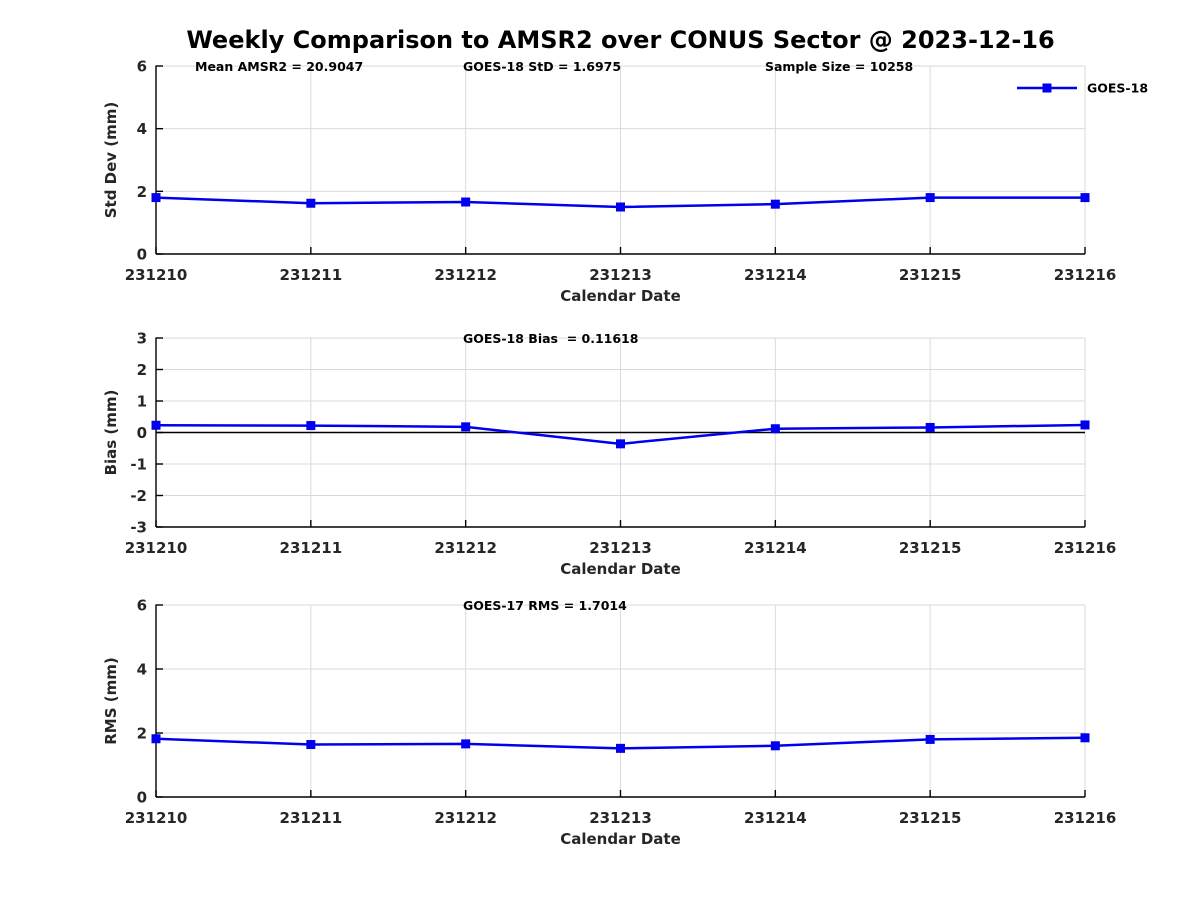 Image resolution: width=1200 pixels, height=900 pixels. What do you see at coordinates (1047, 88) in the screenshot?
I see `legend-marker` at bounding box center [1047, 88].